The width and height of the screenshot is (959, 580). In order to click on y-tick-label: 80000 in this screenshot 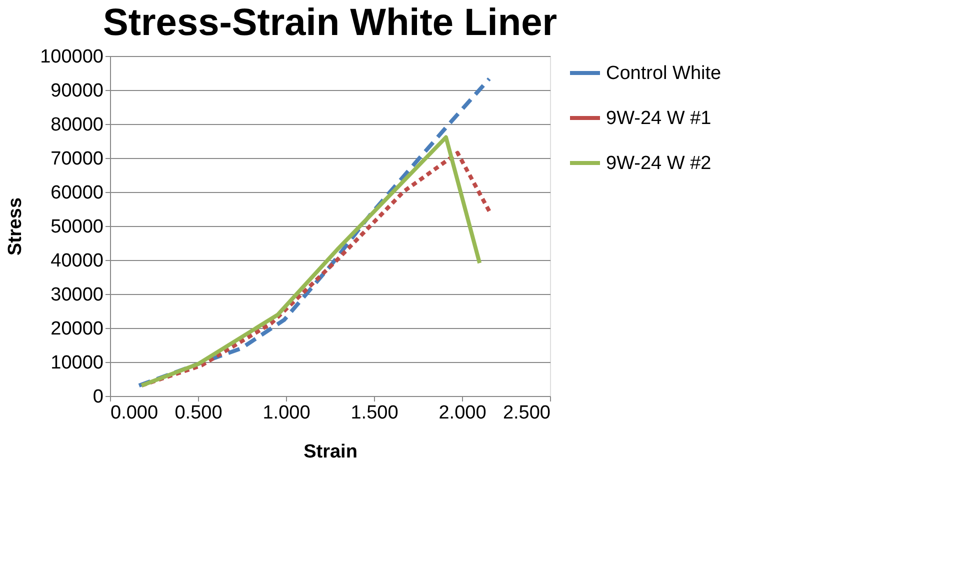, I will do `click(77, 125)`.